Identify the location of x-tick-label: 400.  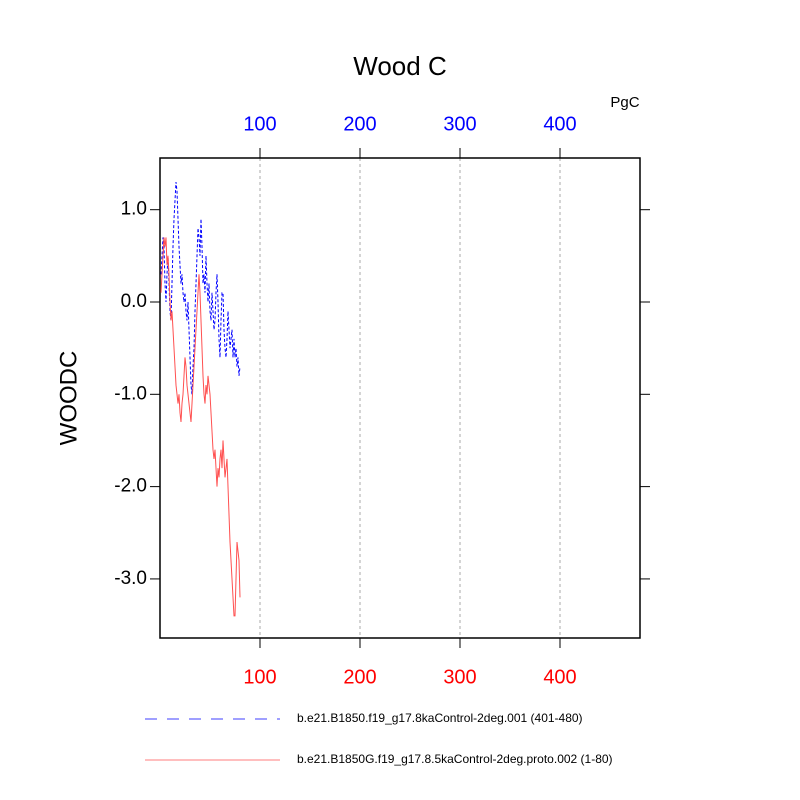
(559, 677).